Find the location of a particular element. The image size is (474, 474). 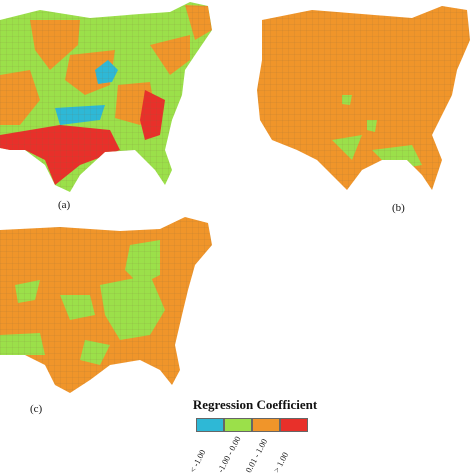

panel-label-a: (a) is located at coordinates (64, 205).